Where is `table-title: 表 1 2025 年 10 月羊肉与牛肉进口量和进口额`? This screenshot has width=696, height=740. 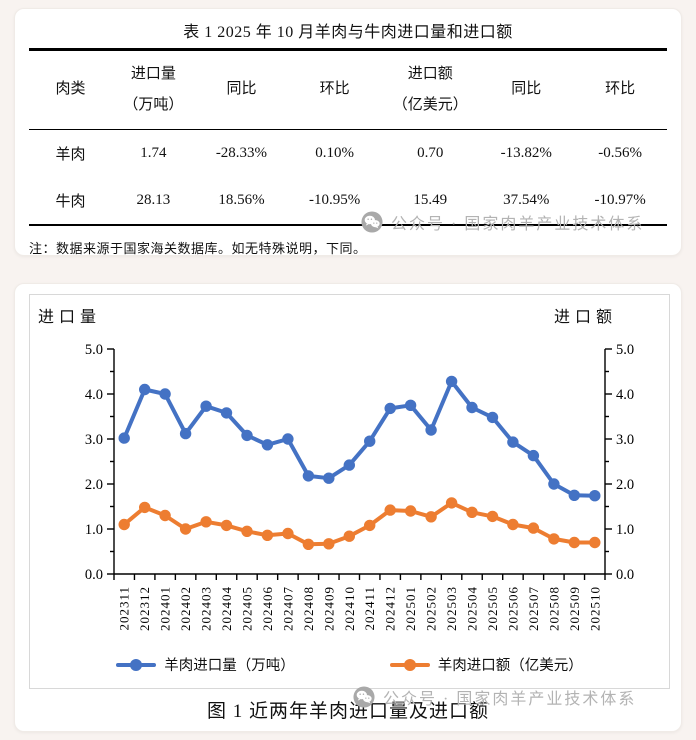
table-title: 表 1 2025 年 10 月羊肉与牛肉进口量和进口额 is located at coordinates (348, 32).